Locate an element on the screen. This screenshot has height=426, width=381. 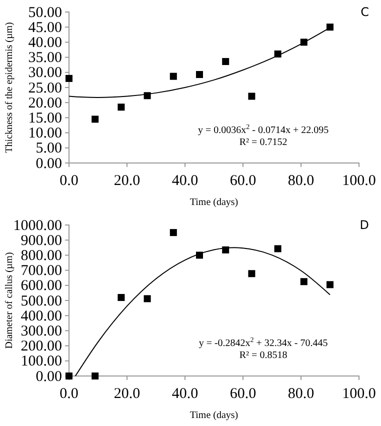
annotation: R² = 0.8518 is located at coordinates (263, 355).